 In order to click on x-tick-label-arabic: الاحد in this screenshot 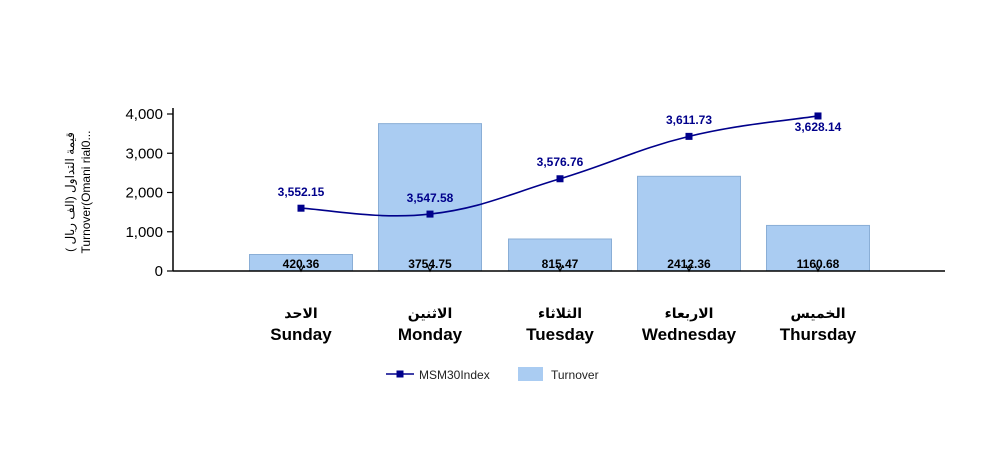, I will do `click(300, 314)`.